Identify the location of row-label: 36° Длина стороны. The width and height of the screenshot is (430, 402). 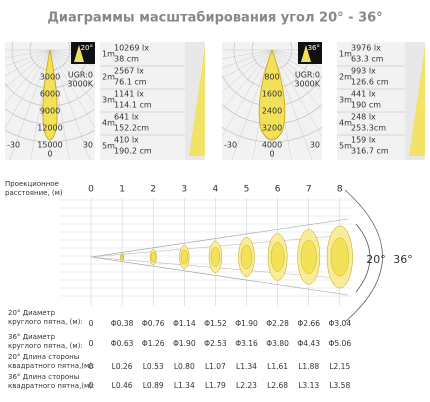
(43, 377).